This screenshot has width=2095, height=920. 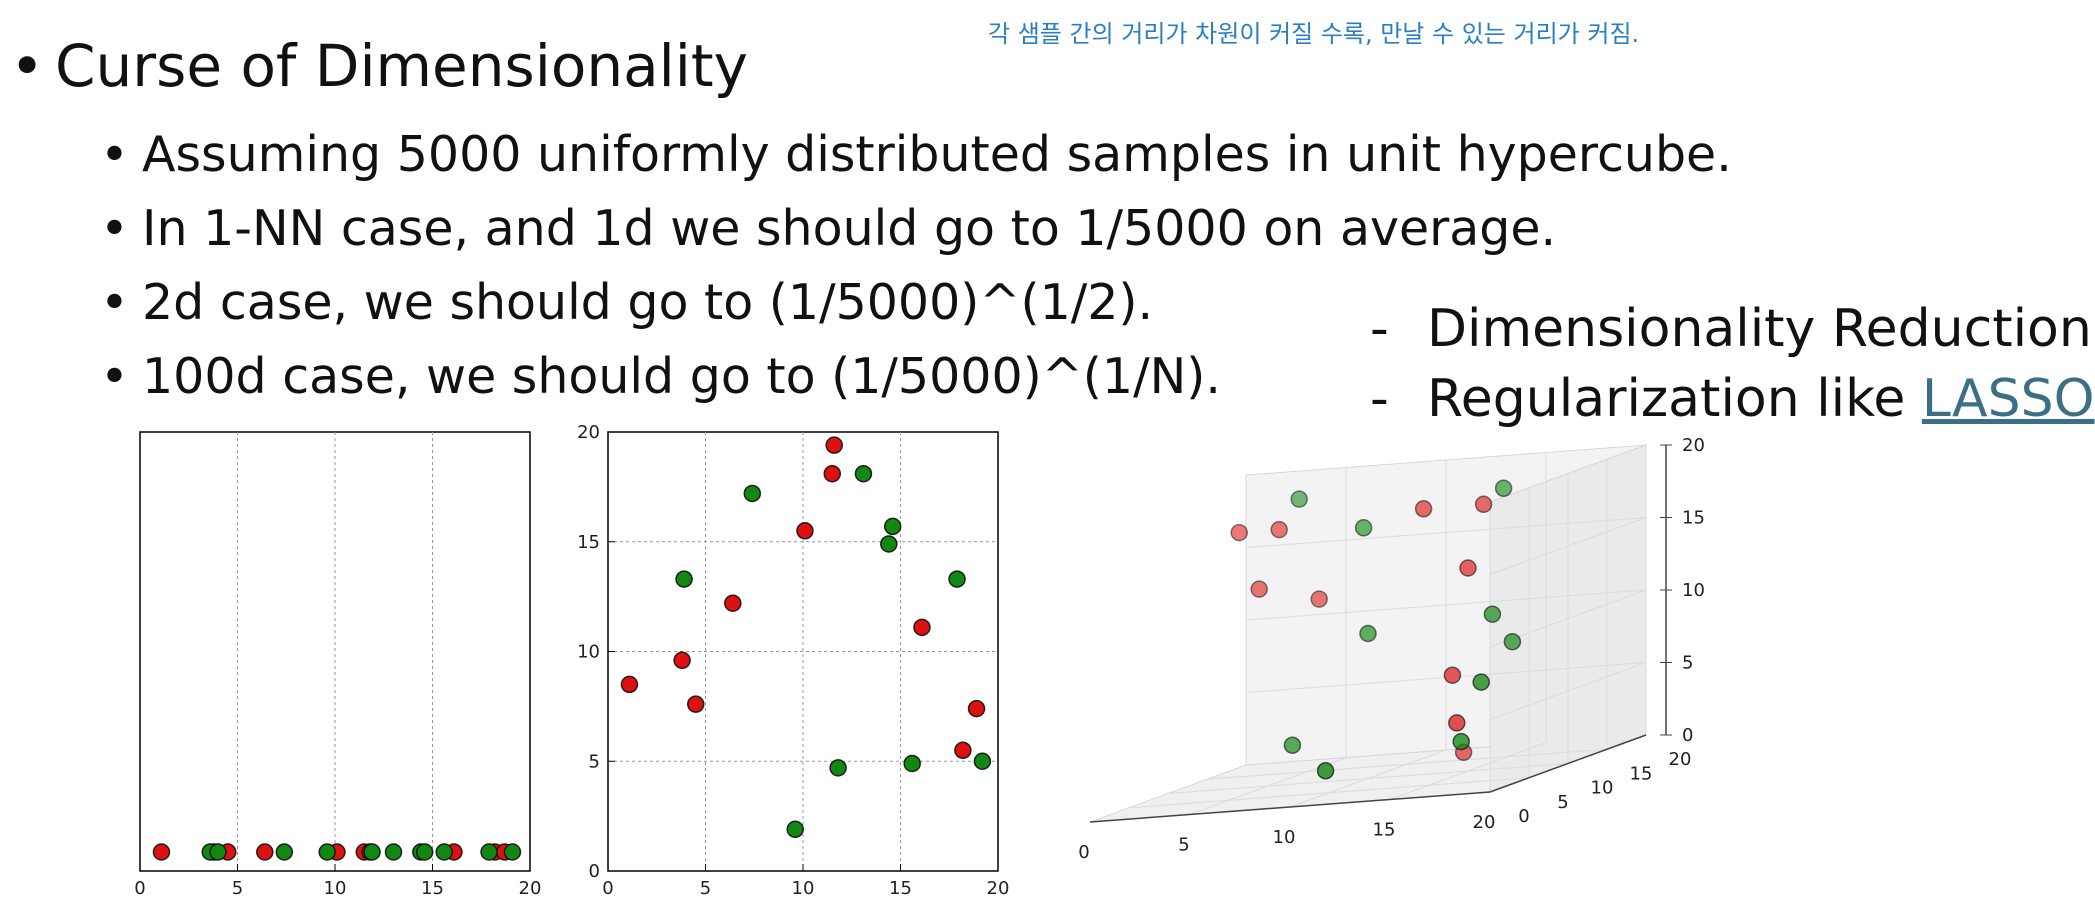 I want to click on chart3-x-tick-label: 20, so click(x=1484, y=822).